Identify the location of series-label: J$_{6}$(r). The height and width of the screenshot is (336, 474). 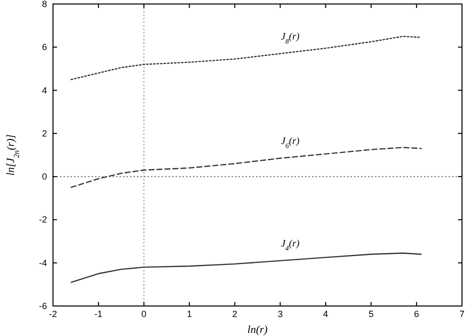
(290, 143).